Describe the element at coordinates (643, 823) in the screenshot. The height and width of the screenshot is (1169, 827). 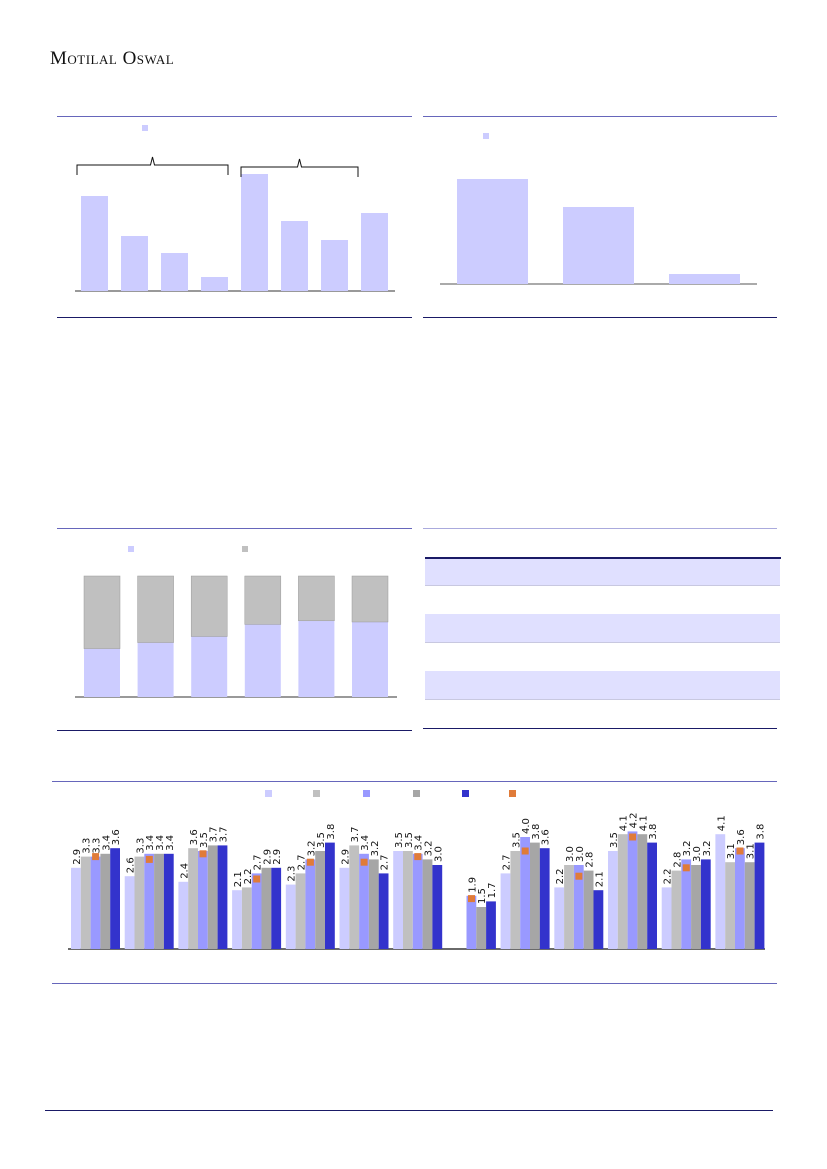
I see `chart5-data-label: 4.1` at that location.